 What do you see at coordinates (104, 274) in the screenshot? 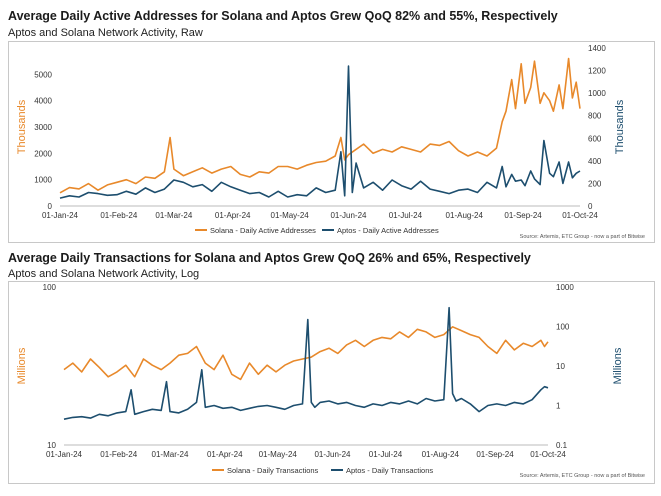
I see `chart2-subtitle: Aptos and Solana Network Activity, Log` at bounding box center [104, 274].